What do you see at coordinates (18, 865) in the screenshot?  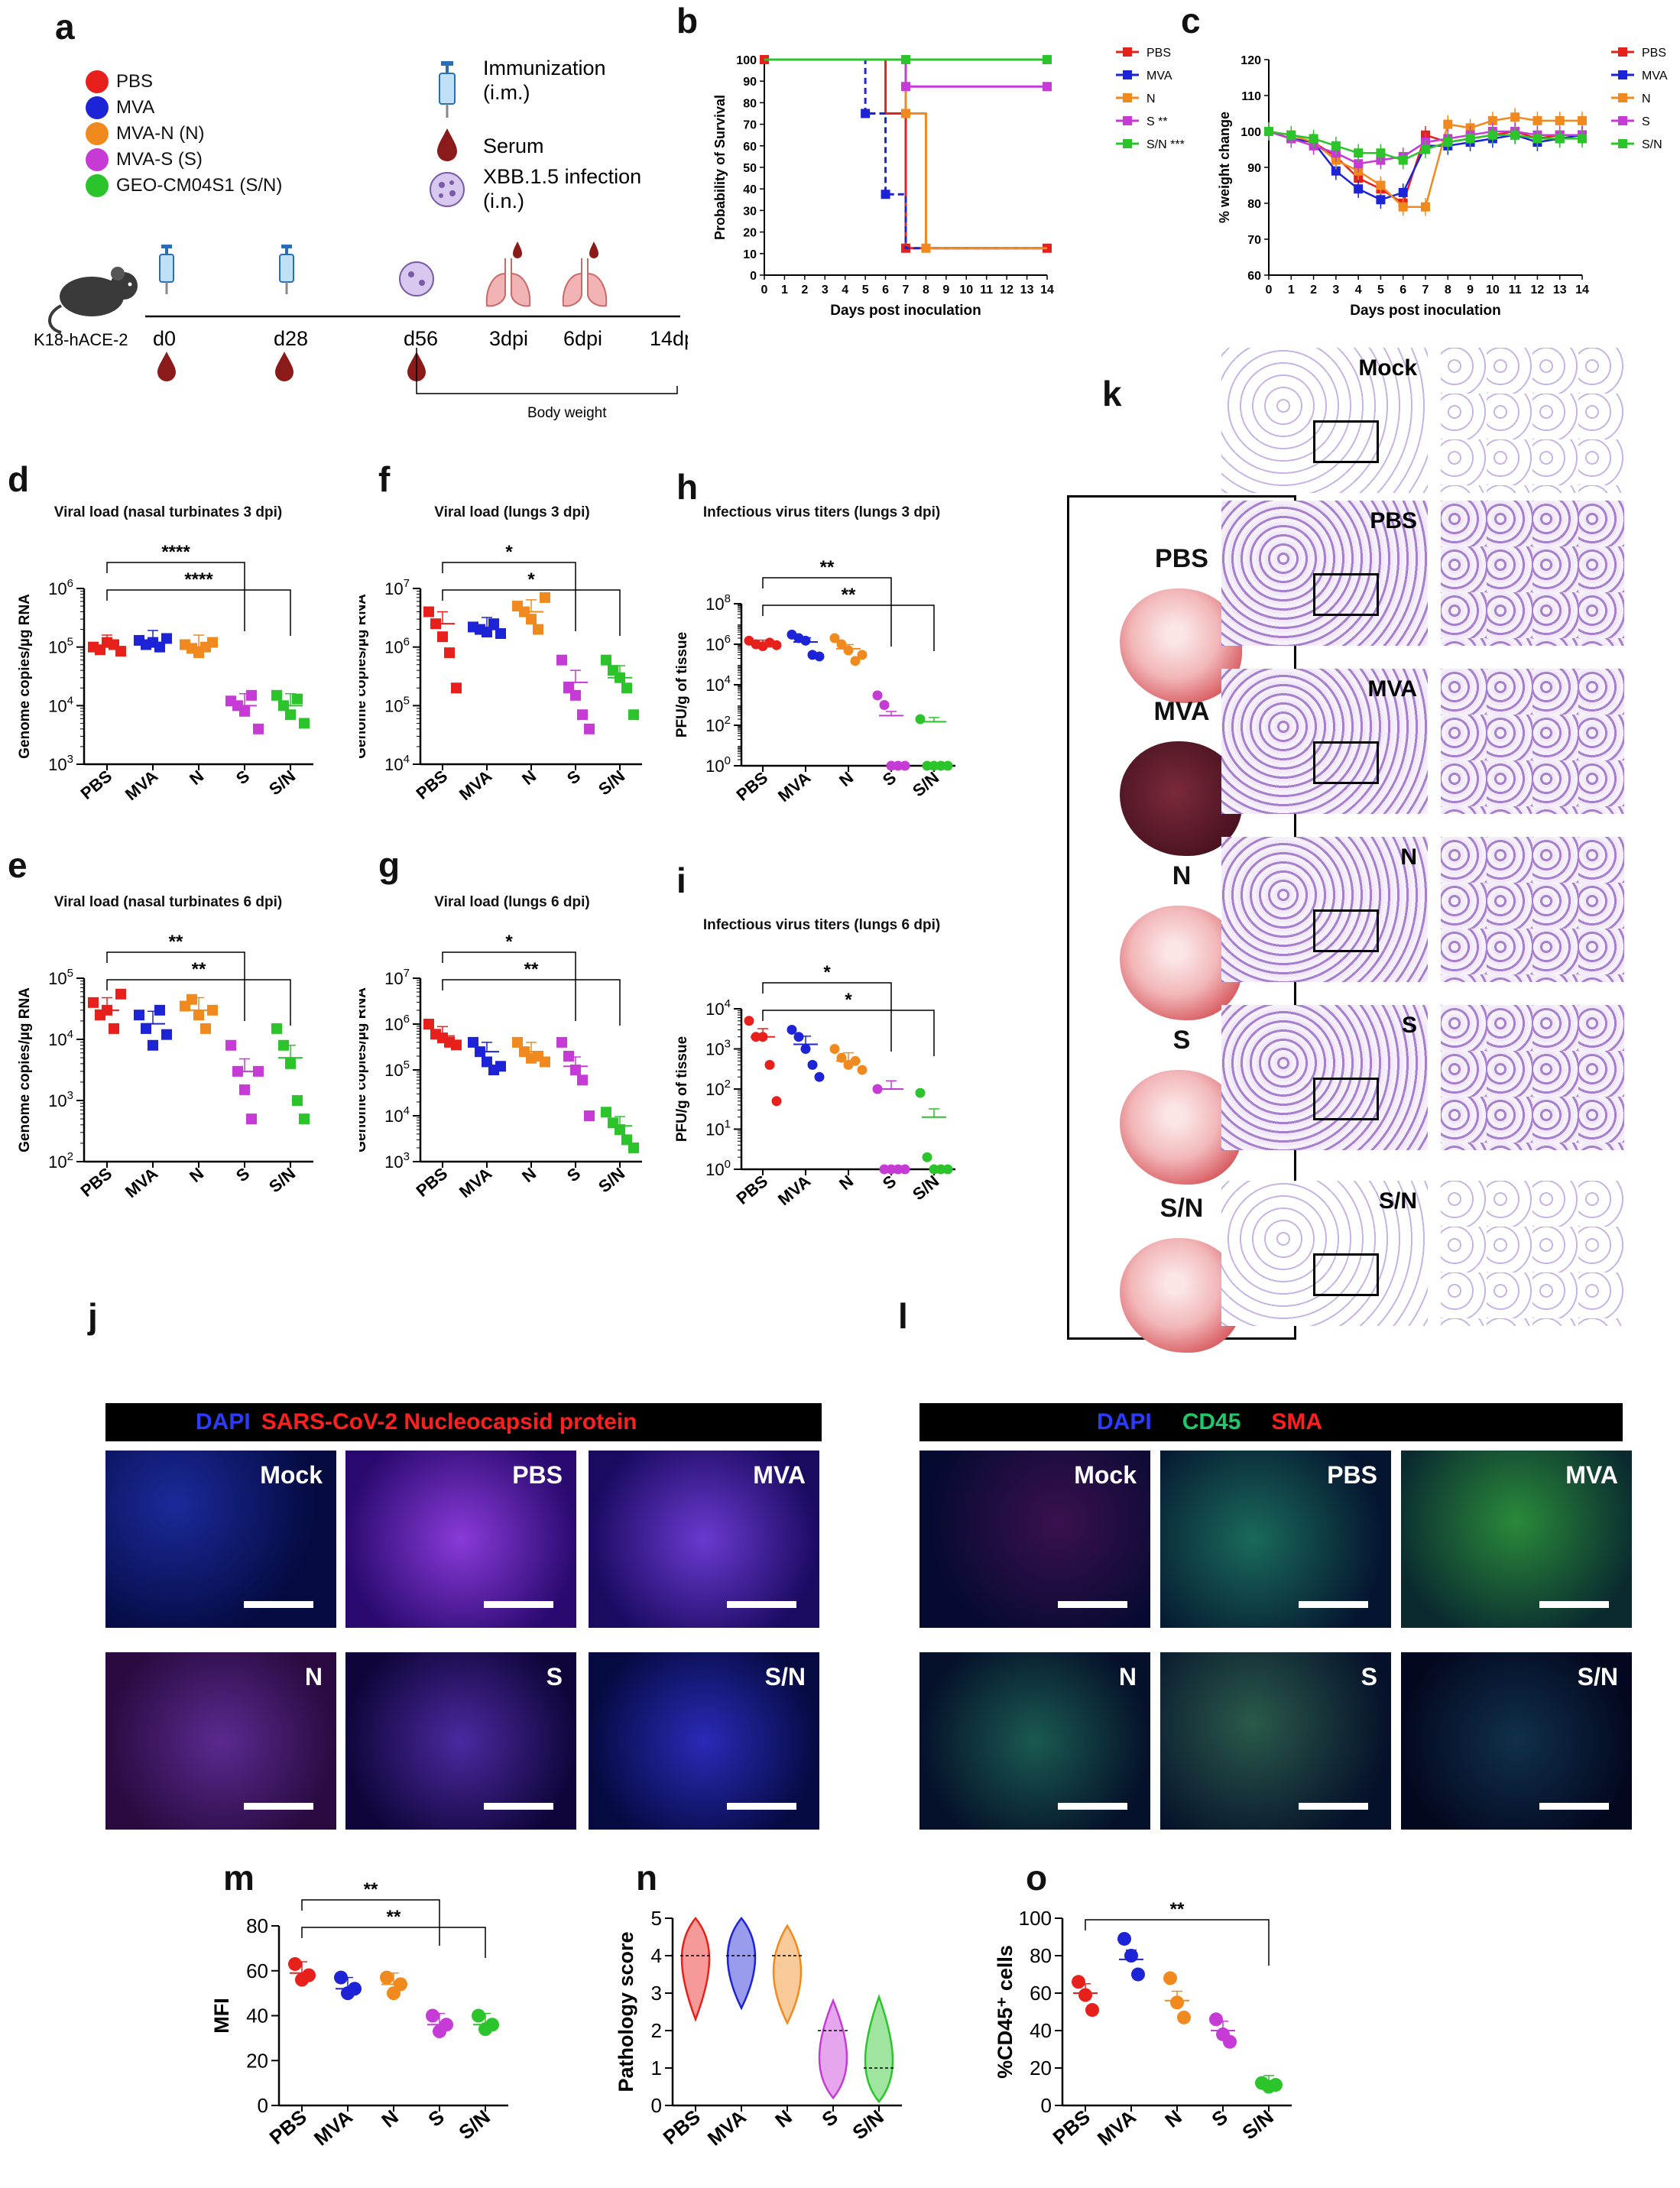 I see `panel-label-e: e` at bounding box center [18, 865].